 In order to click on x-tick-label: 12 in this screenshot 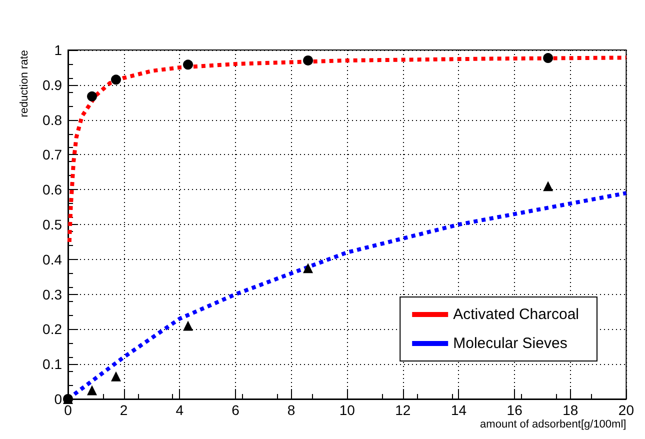, I will do `click(403, 410)`.